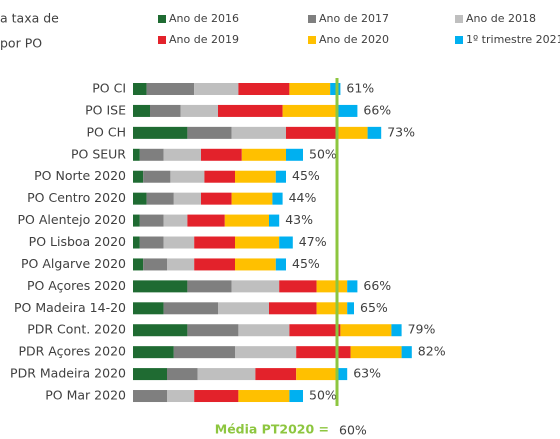 This screenshot has width=560, height=439. I want to click on category-label: PO CH, so click(106, 131).